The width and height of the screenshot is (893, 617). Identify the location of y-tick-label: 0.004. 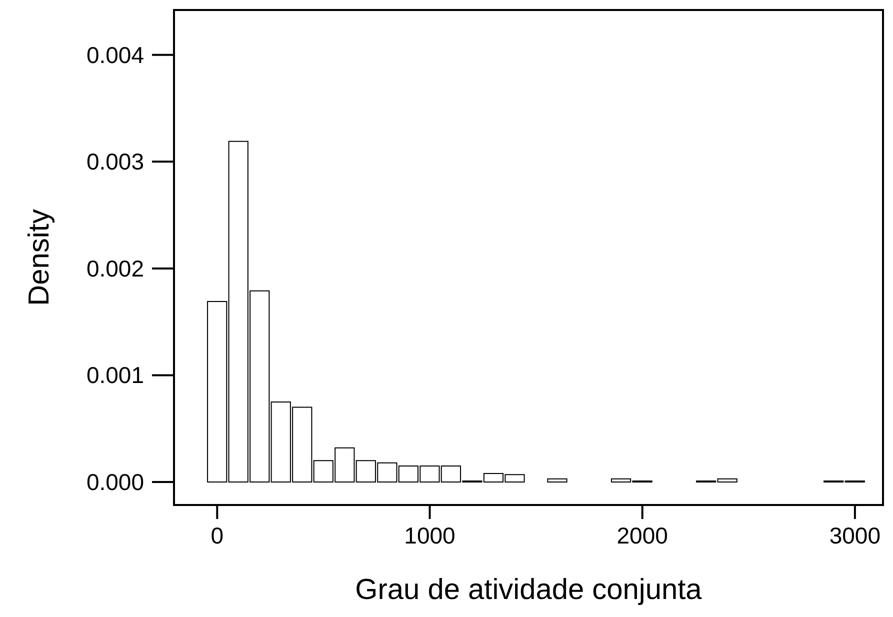
(115, 55).